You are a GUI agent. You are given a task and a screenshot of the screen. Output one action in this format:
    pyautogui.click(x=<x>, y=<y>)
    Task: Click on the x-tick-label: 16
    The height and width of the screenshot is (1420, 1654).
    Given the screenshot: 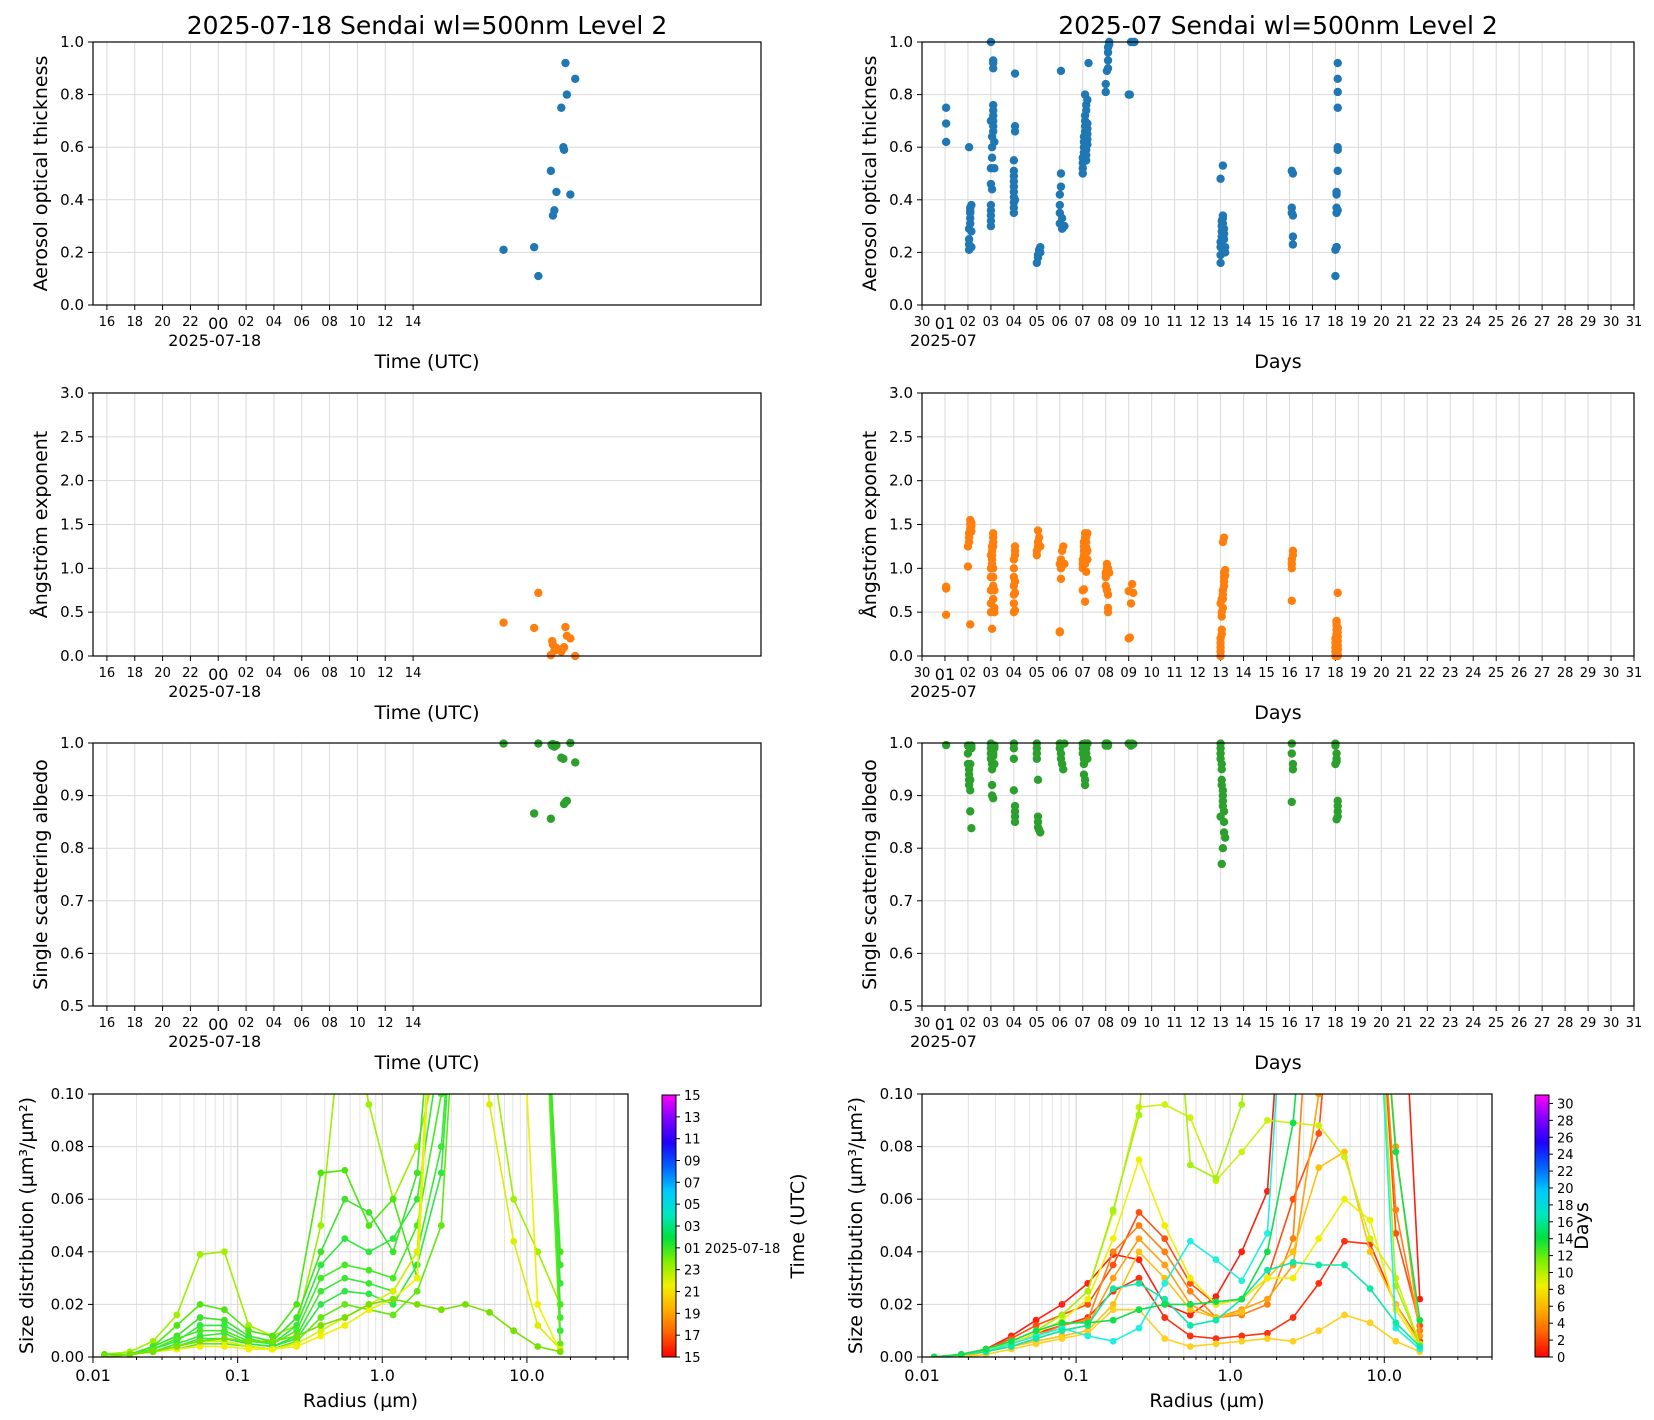 What is the action you would take?
    pyautogui.click(x=107, y=1023)
    